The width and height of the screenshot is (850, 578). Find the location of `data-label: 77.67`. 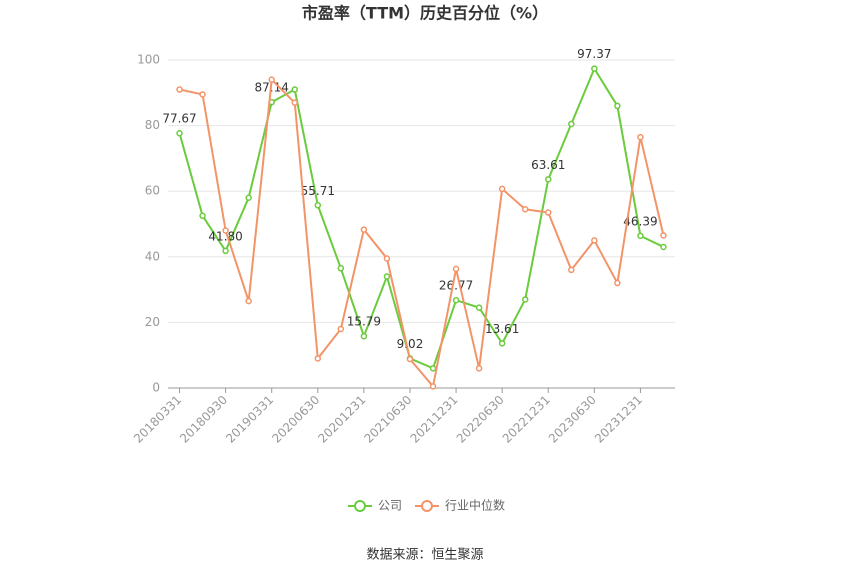

data-label: 77.67 is located at coordinates (179, 119).